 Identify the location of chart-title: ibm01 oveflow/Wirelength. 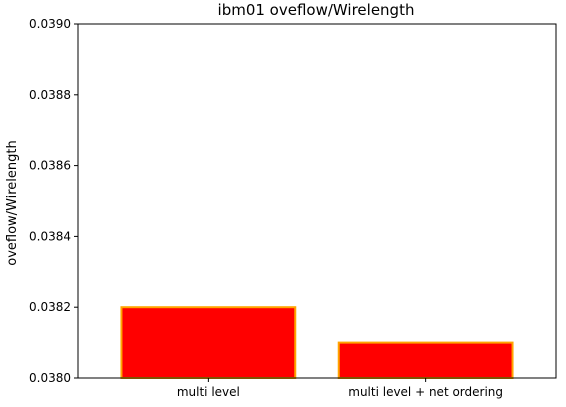
(316, 10).